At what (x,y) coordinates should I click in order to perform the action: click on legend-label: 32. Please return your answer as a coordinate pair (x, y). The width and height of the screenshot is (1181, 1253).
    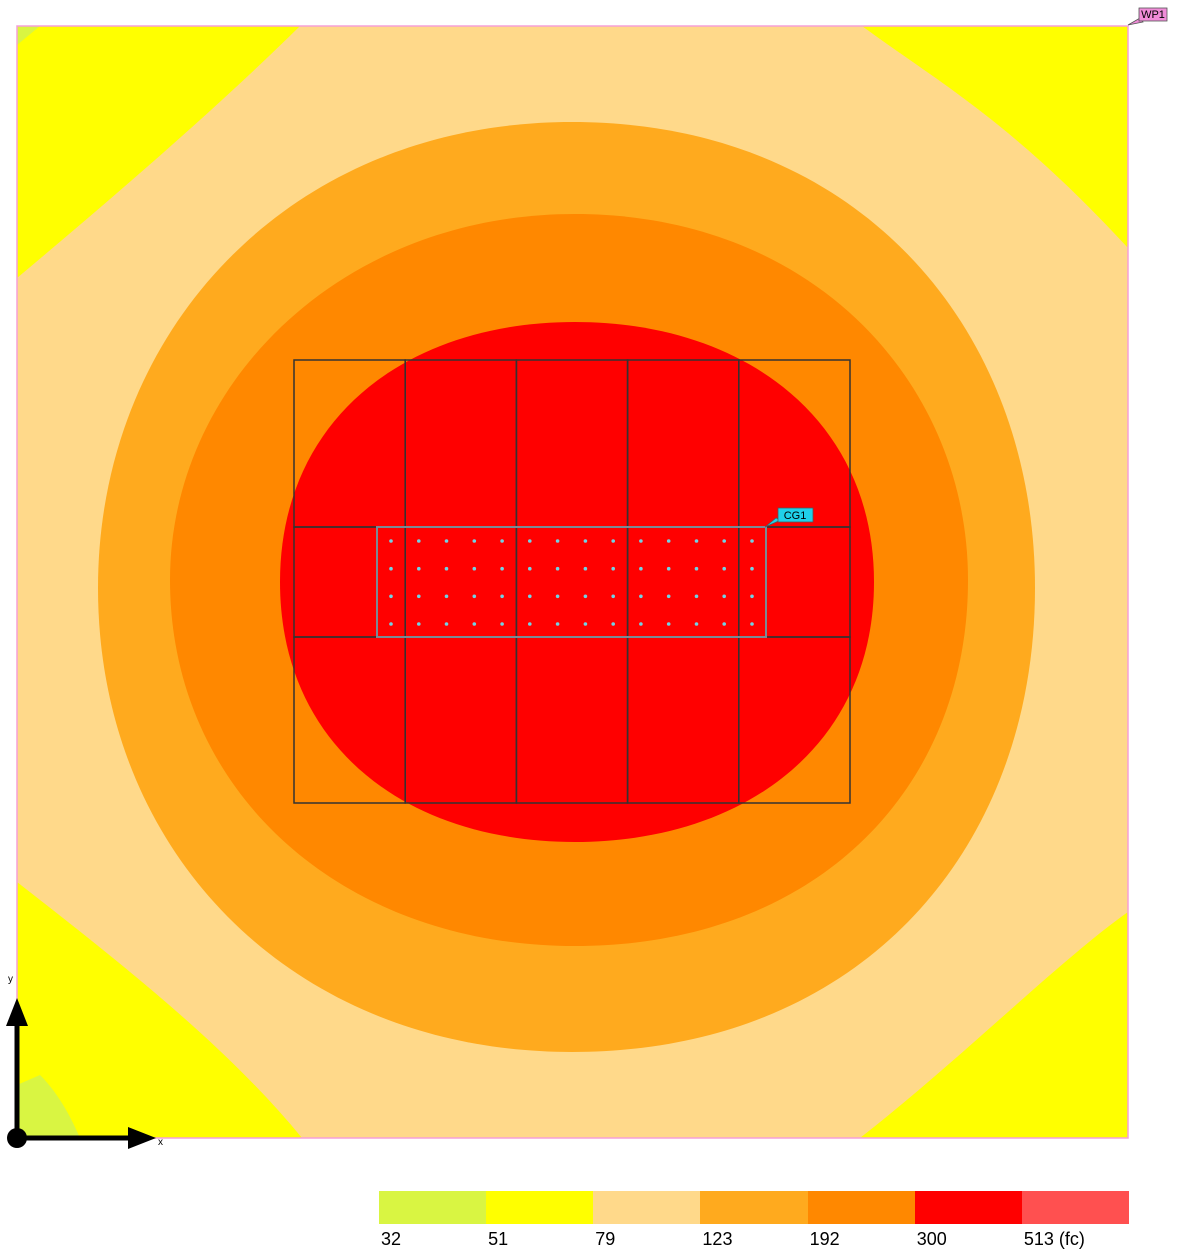
    Looking at the image, I should click on (391, 1239).